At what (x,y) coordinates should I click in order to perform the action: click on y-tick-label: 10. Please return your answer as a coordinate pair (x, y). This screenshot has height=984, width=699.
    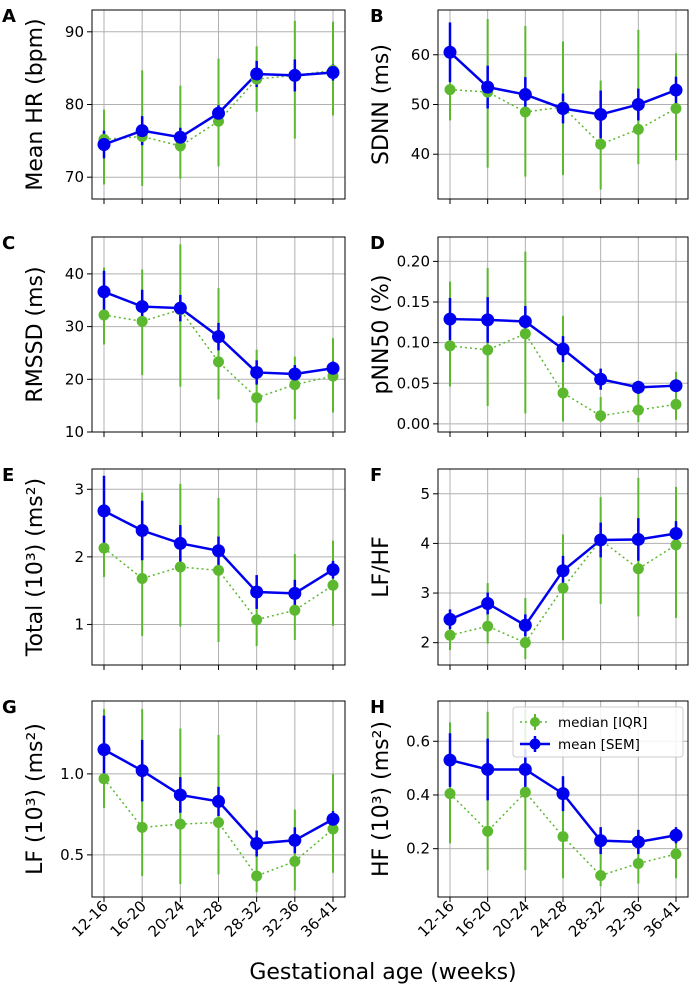
    Looking at the image, I should click on (74, 432).